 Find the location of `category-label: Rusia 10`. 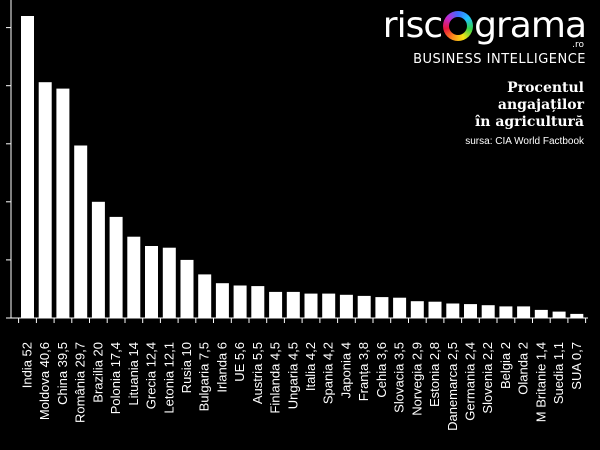

category-label: Rusia 10 is located at coordinates (186, 367).